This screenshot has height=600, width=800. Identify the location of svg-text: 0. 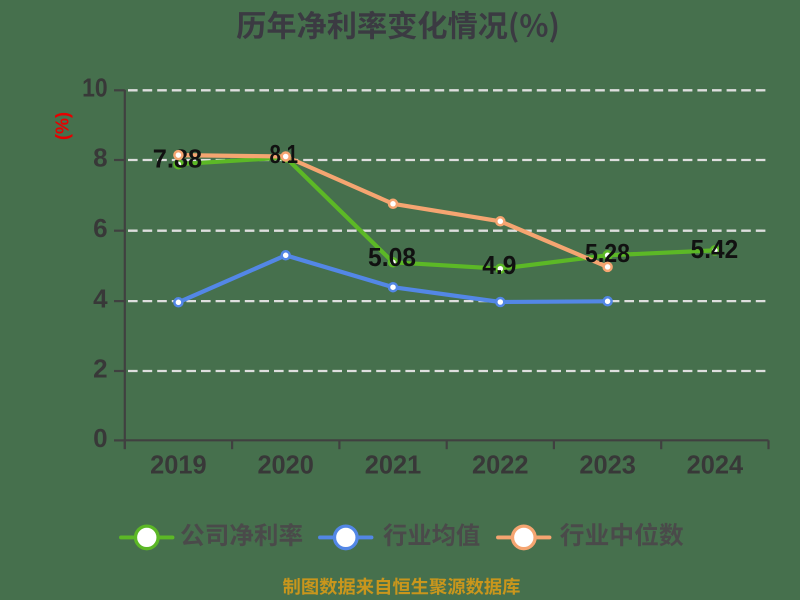
(100, 438).